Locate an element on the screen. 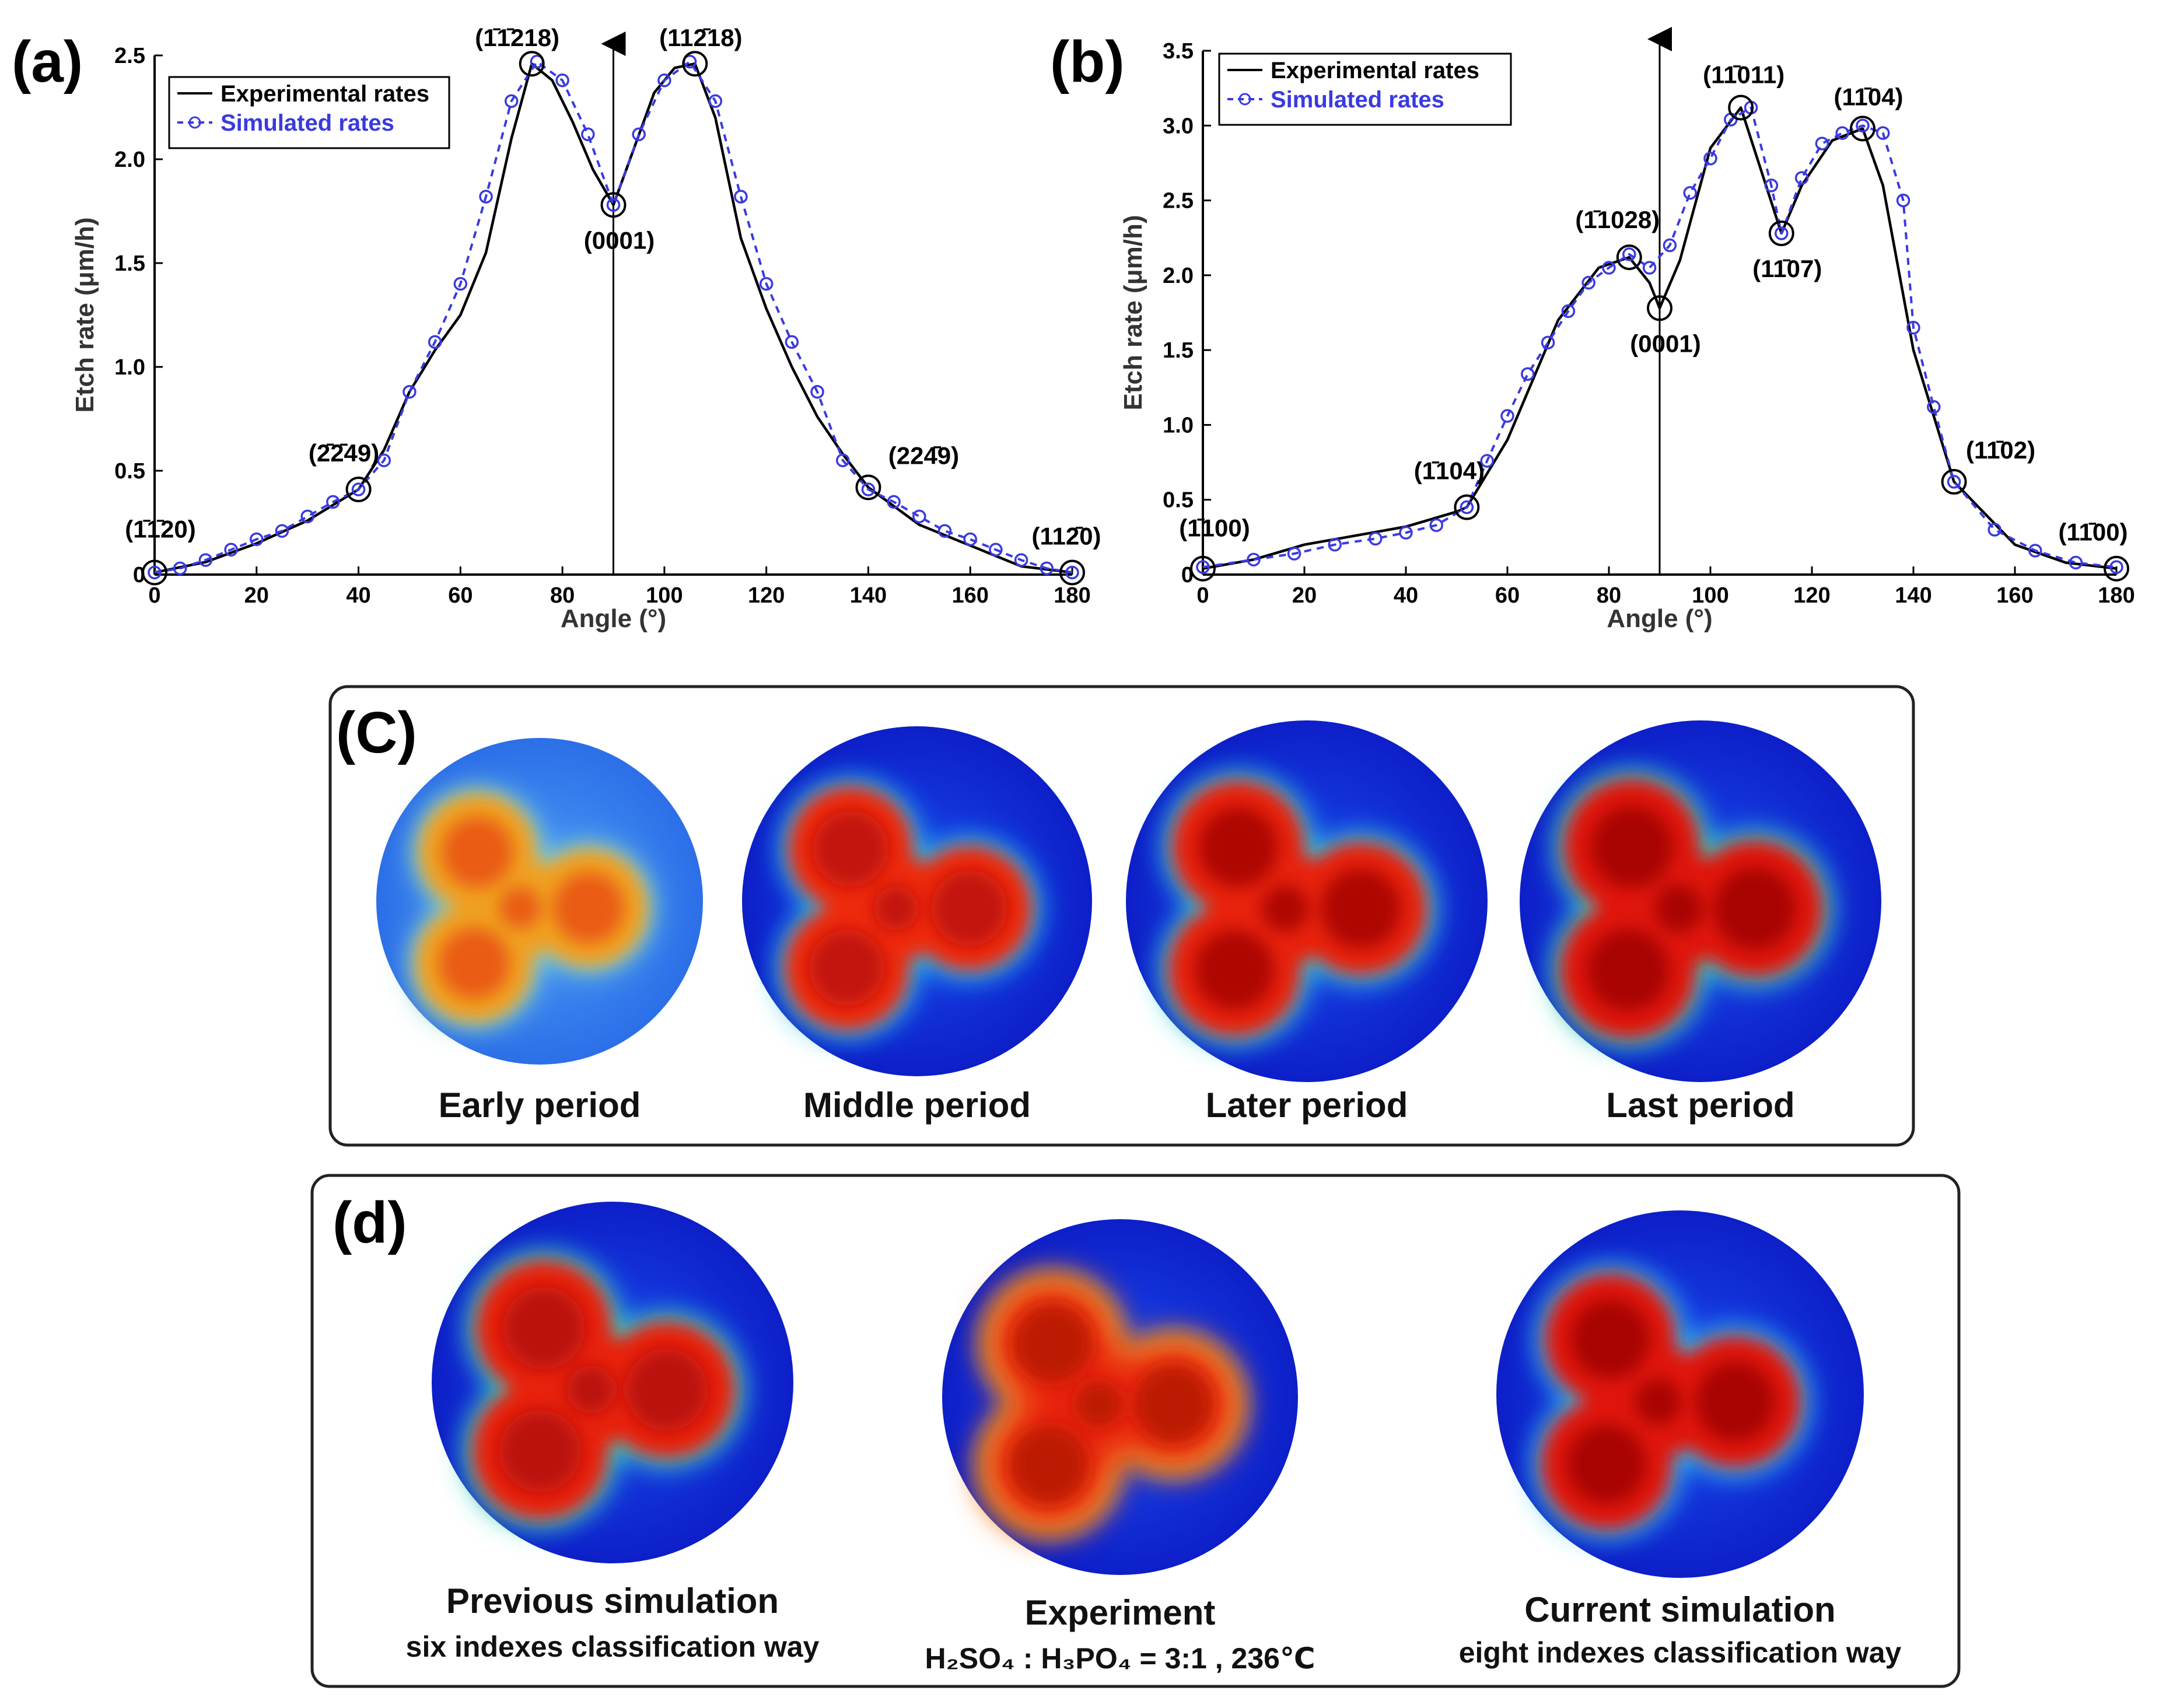 The width and height of the screenshot is (2159, 1708). comparison-subcaption: H₂SO₄ : H₃PO₄ = 3:1 , 236℃ is located at coordinates (1120, 1658).